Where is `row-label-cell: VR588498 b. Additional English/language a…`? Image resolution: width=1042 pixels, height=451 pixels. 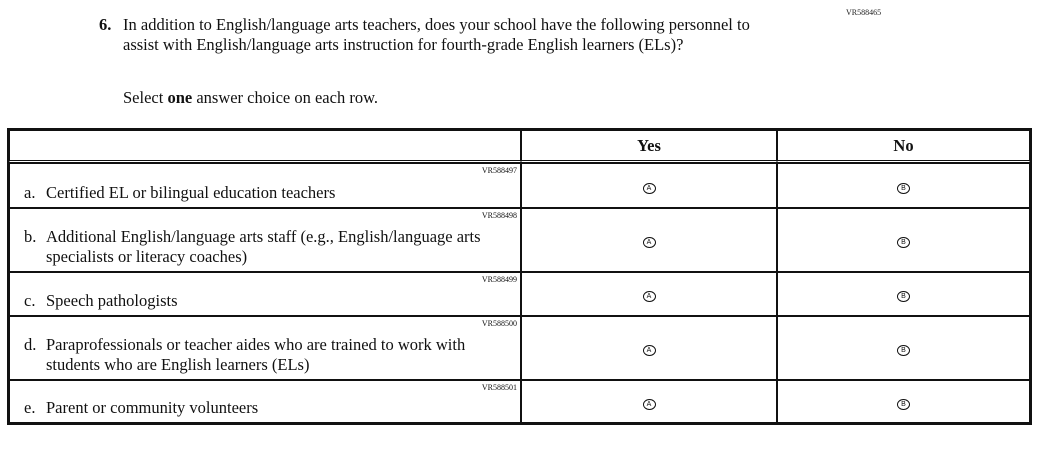
row-label-cell: VR588498 b. Additional English/language a… is located at coordinates (265, 240).